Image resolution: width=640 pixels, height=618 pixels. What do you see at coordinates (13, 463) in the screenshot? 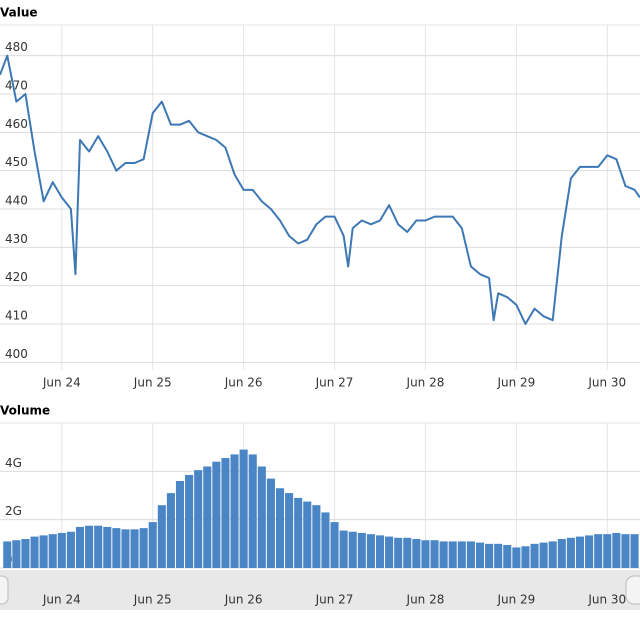
I see `y-tick-label: 4G` at bounding box center [13, 463].